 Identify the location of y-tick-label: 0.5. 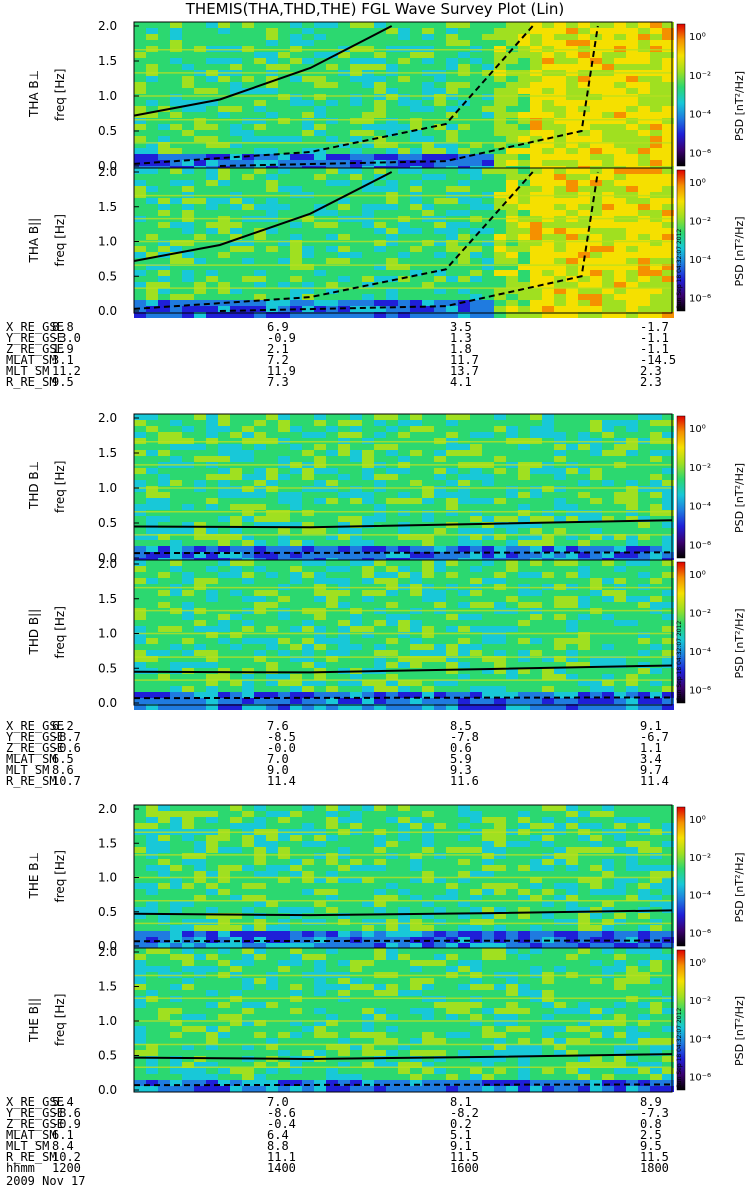
(107, 523).